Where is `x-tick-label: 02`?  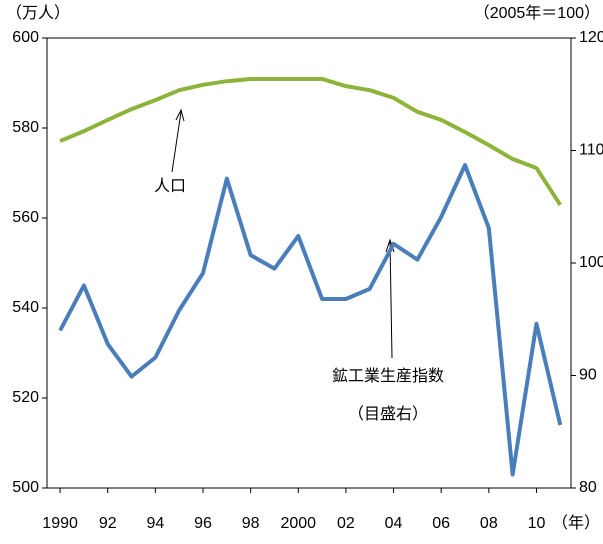 x-tick-label: 02 is located at coordinates (346, 523).